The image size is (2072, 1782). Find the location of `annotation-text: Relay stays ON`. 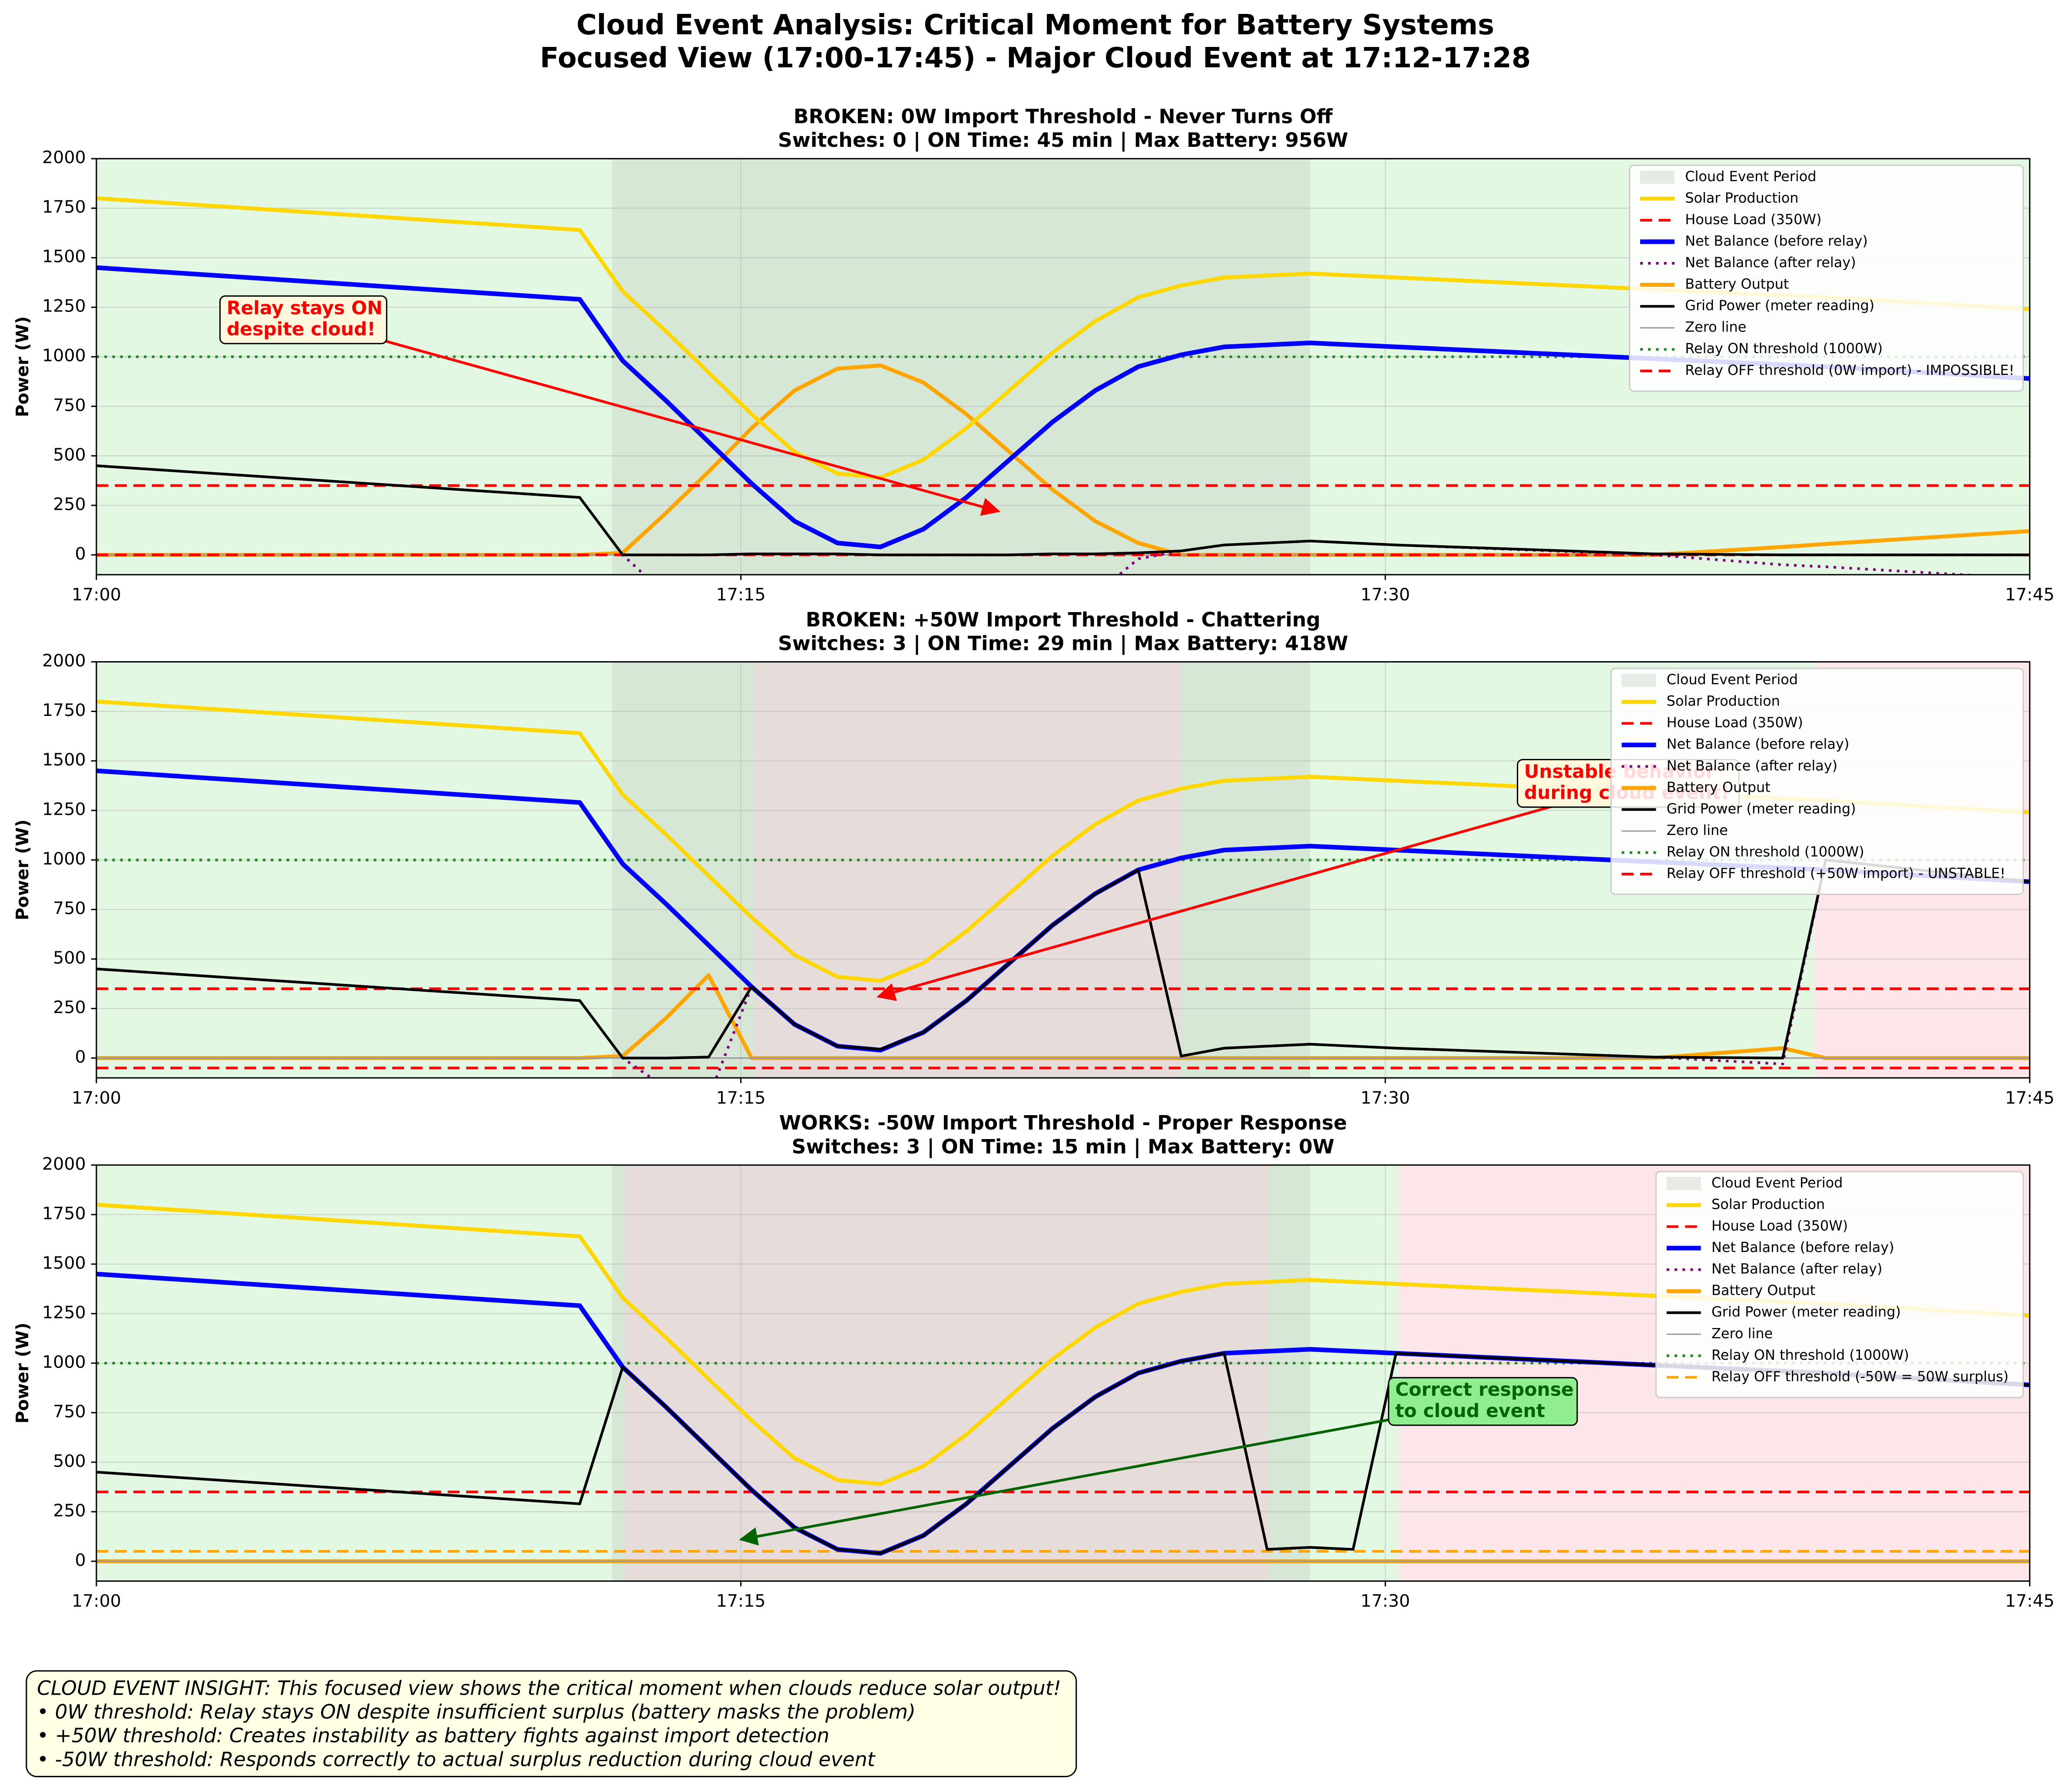

annotation-text: Relay stays ON is located at coordinates (305, 308).